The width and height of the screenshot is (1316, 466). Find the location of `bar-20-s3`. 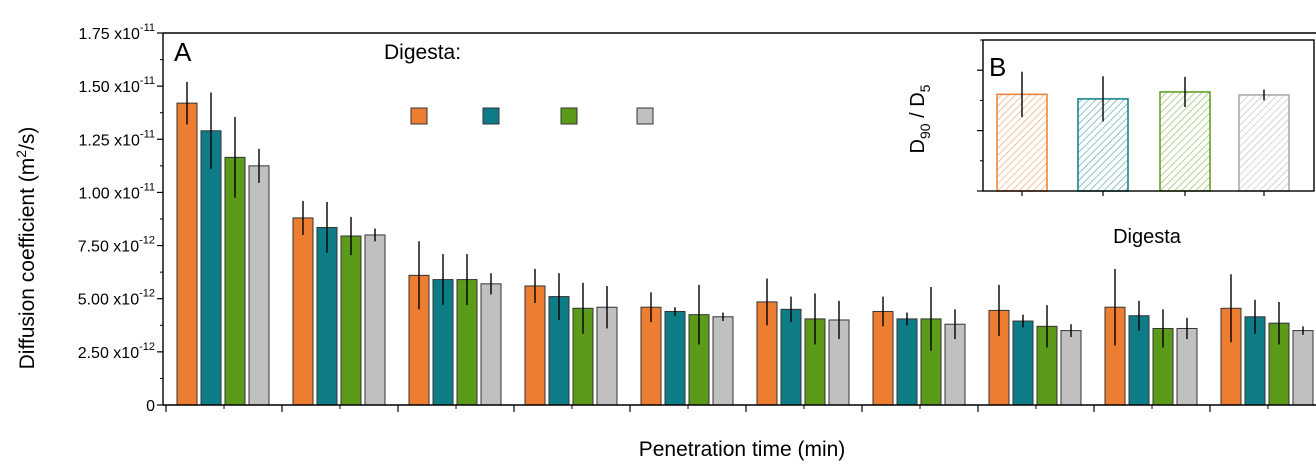

bar-20-s3 is located at coordinates (491, 344).